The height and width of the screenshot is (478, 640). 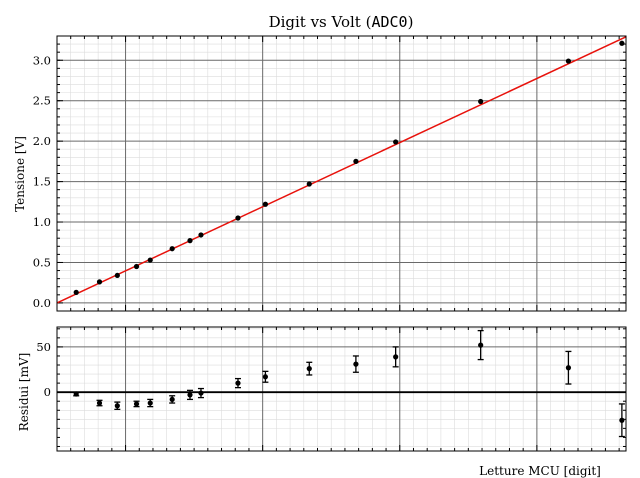 I want to click on y-tick-label: 3.0, so click(x=42, y=60).